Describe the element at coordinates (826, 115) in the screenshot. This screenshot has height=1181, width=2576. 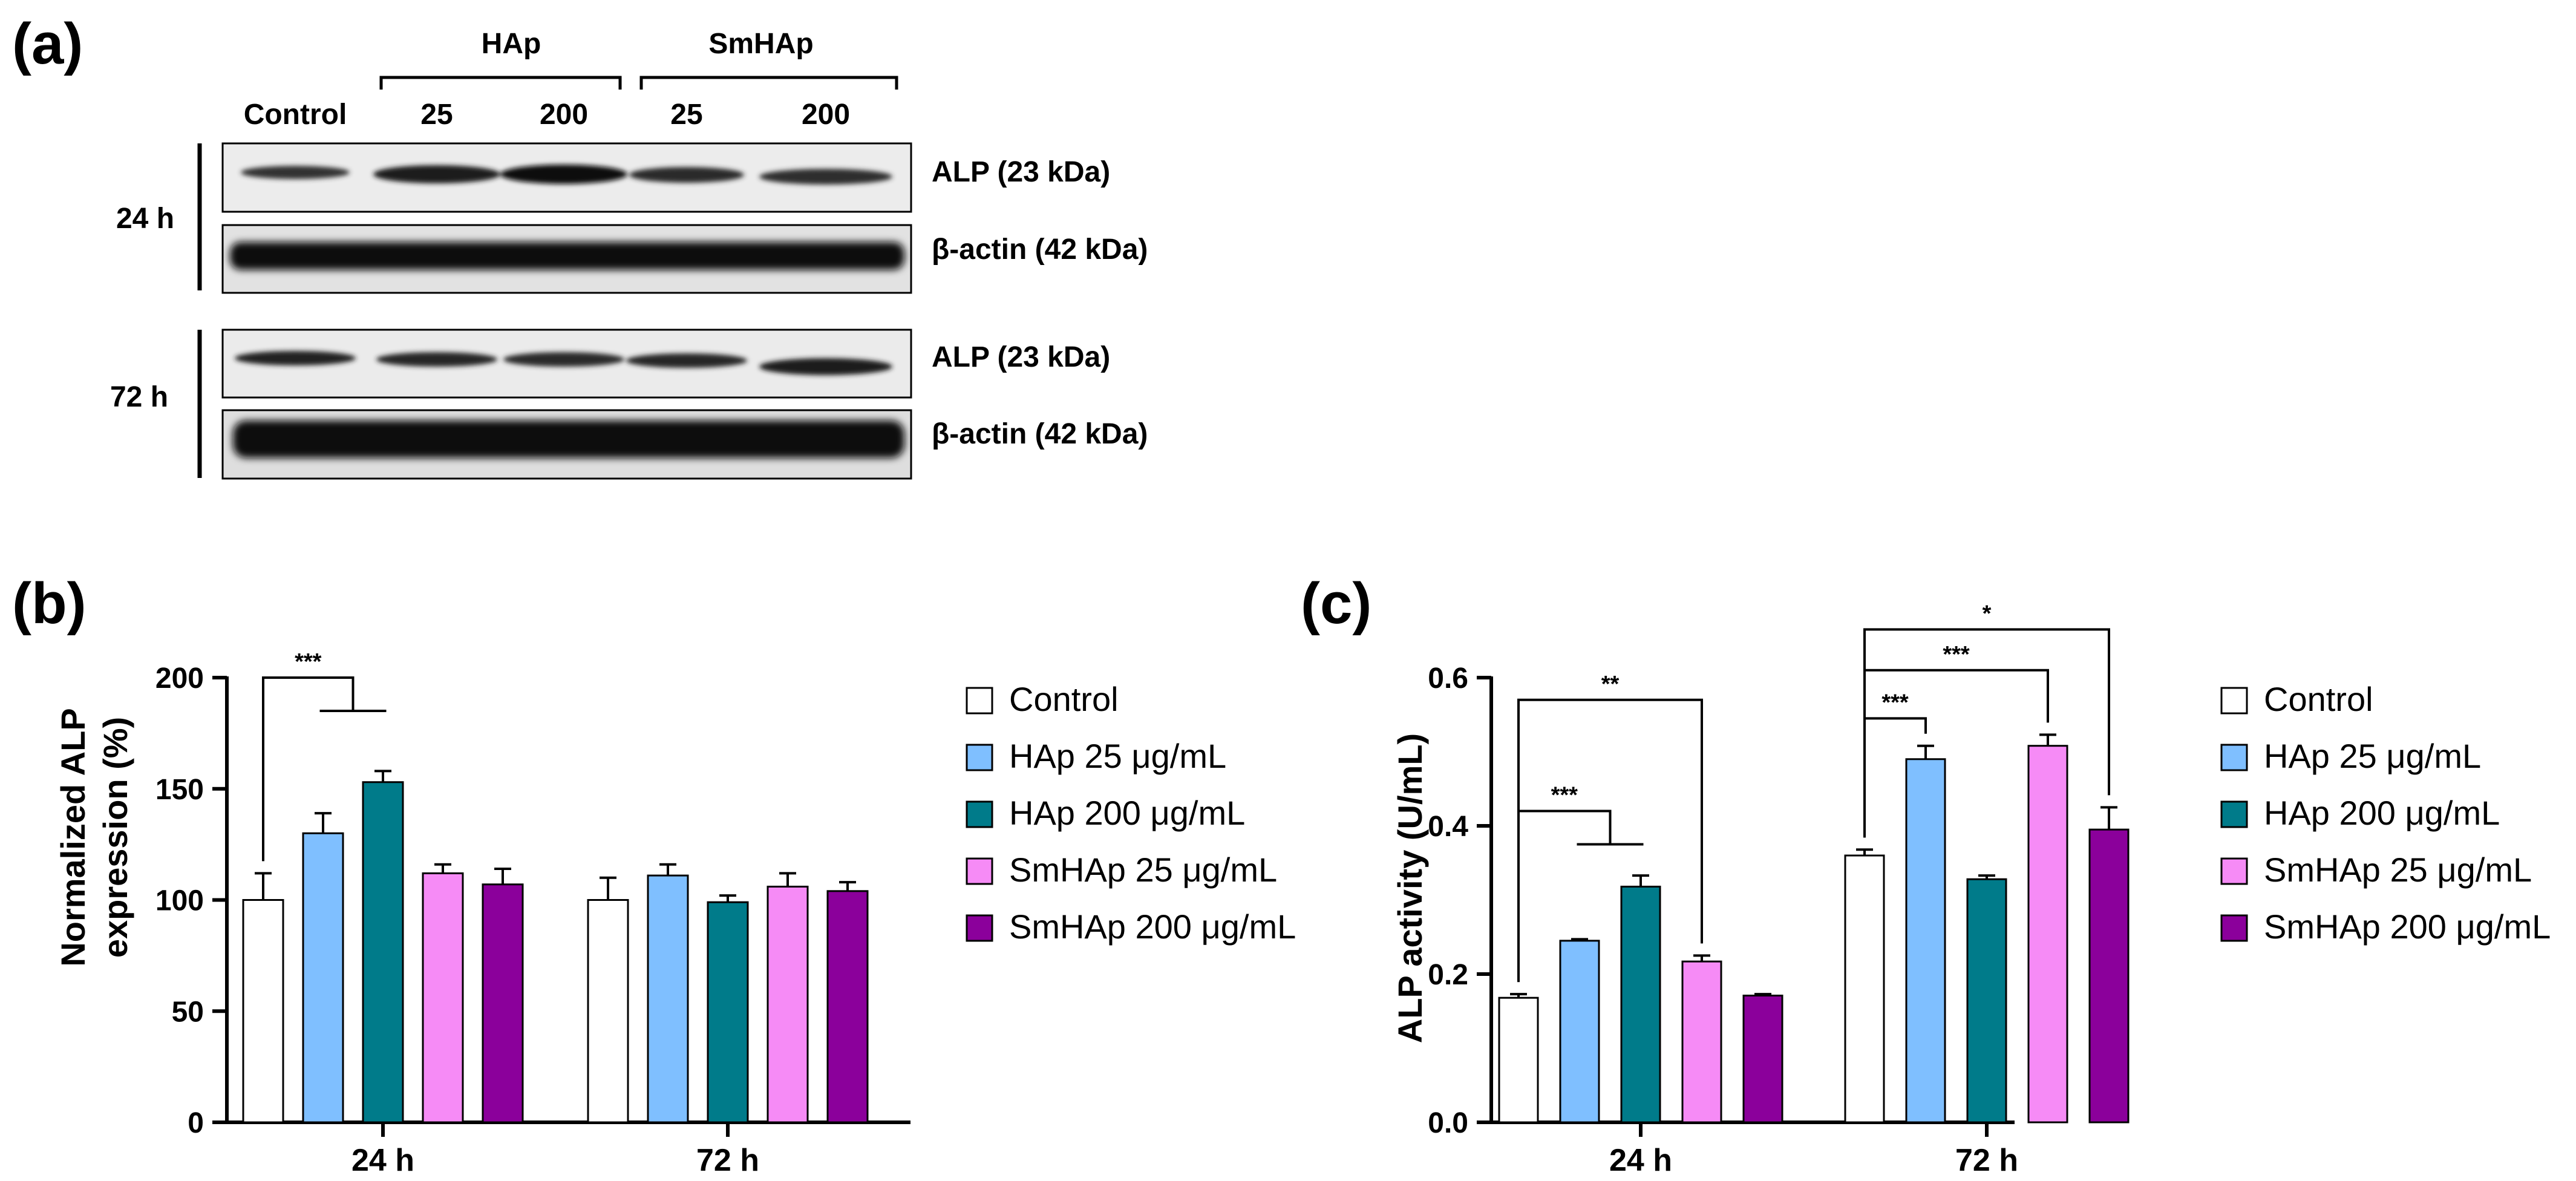
I see `lane-label-smhap-200: 200` at that location.